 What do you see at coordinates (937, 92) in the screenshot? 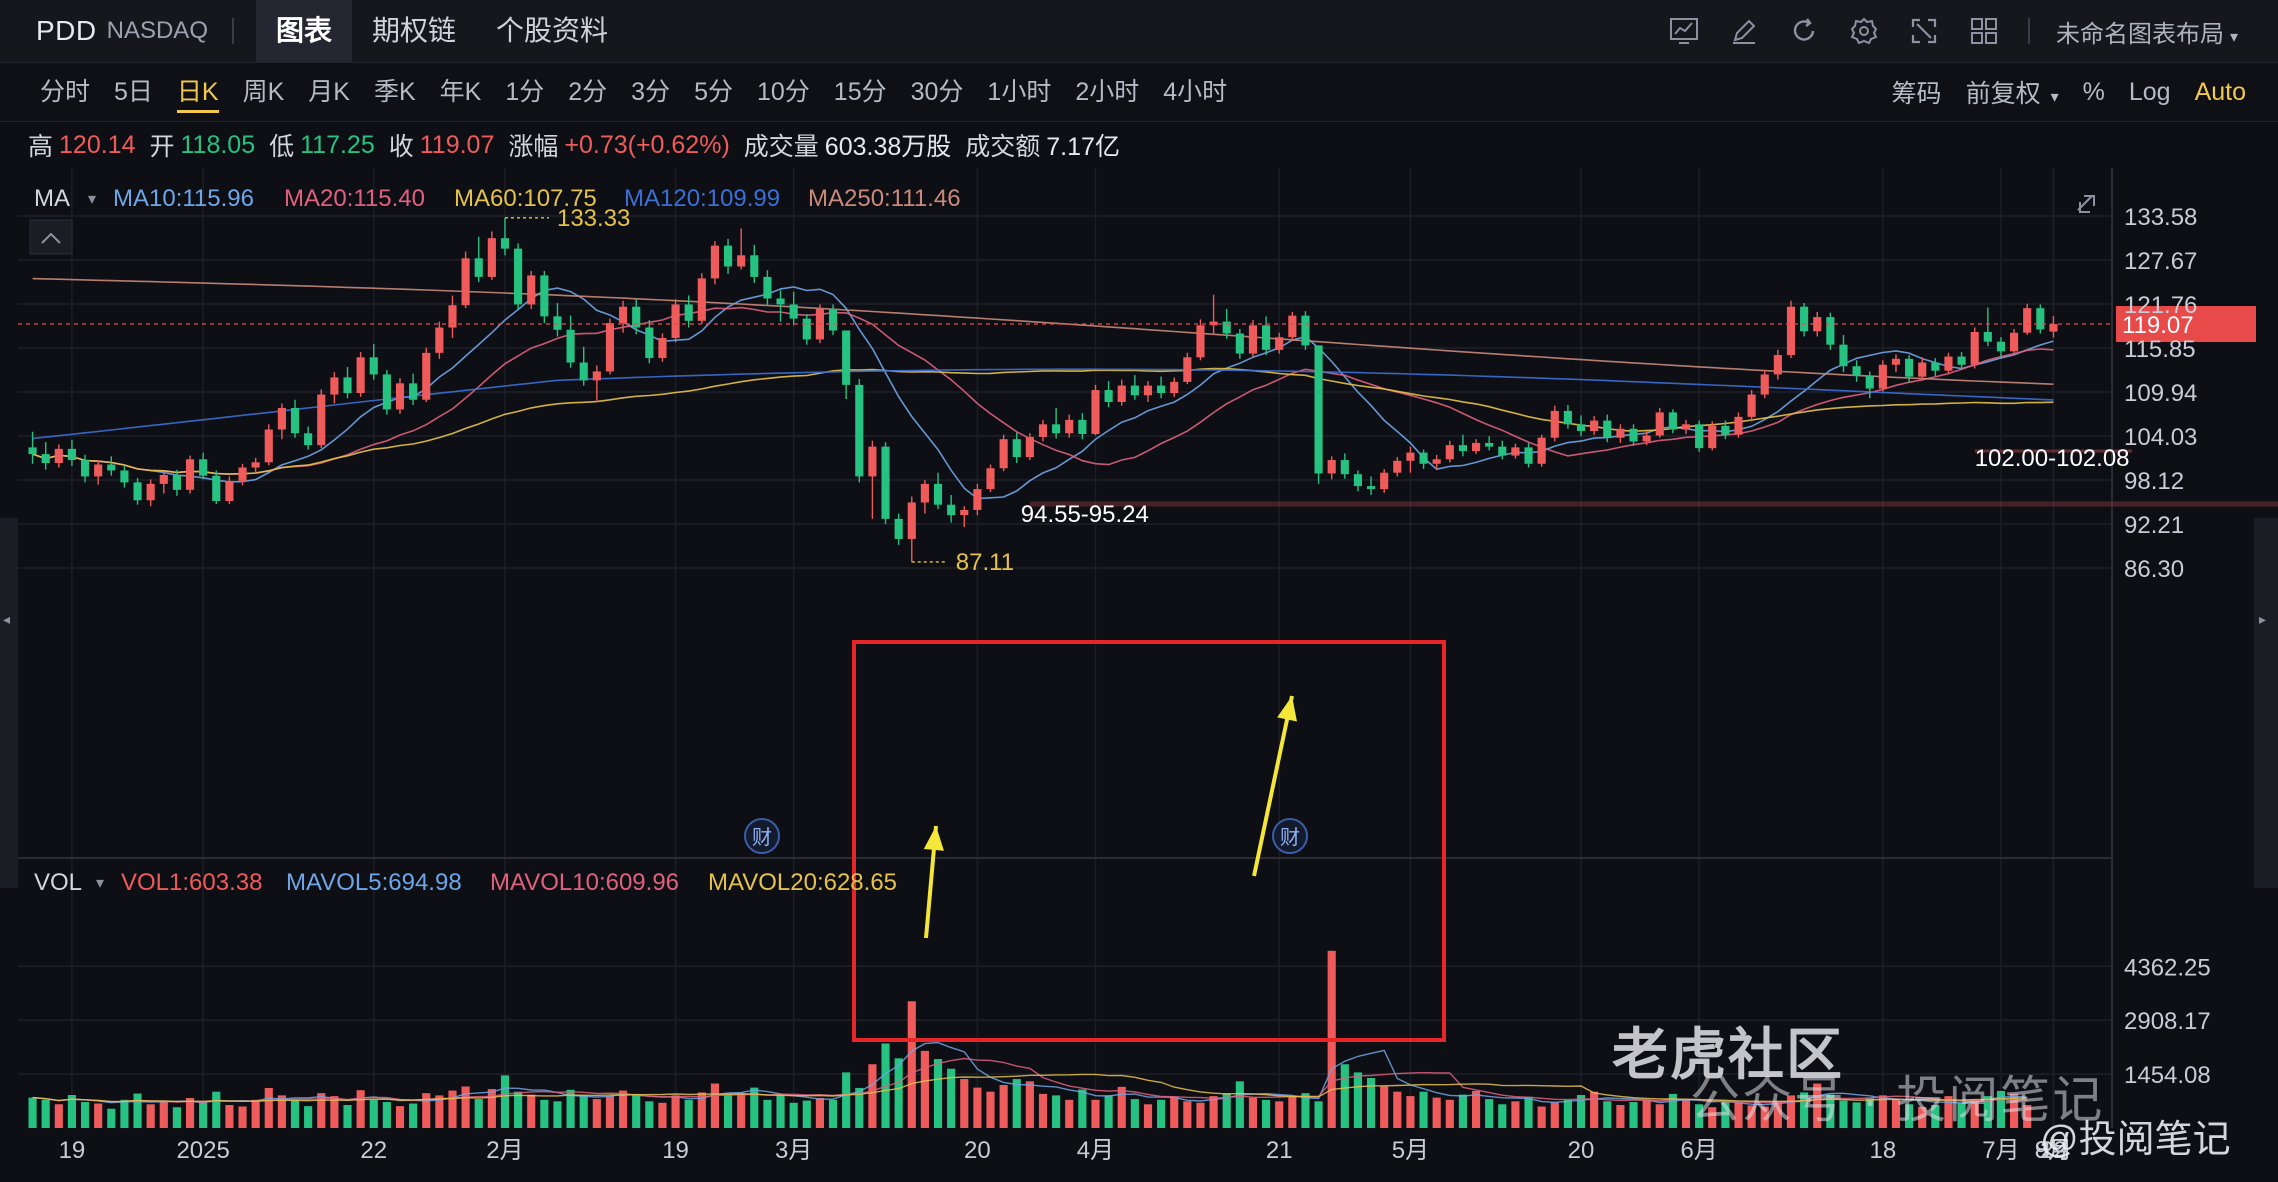
I see `period-30min: 30分` at bounding box center [937, 92].